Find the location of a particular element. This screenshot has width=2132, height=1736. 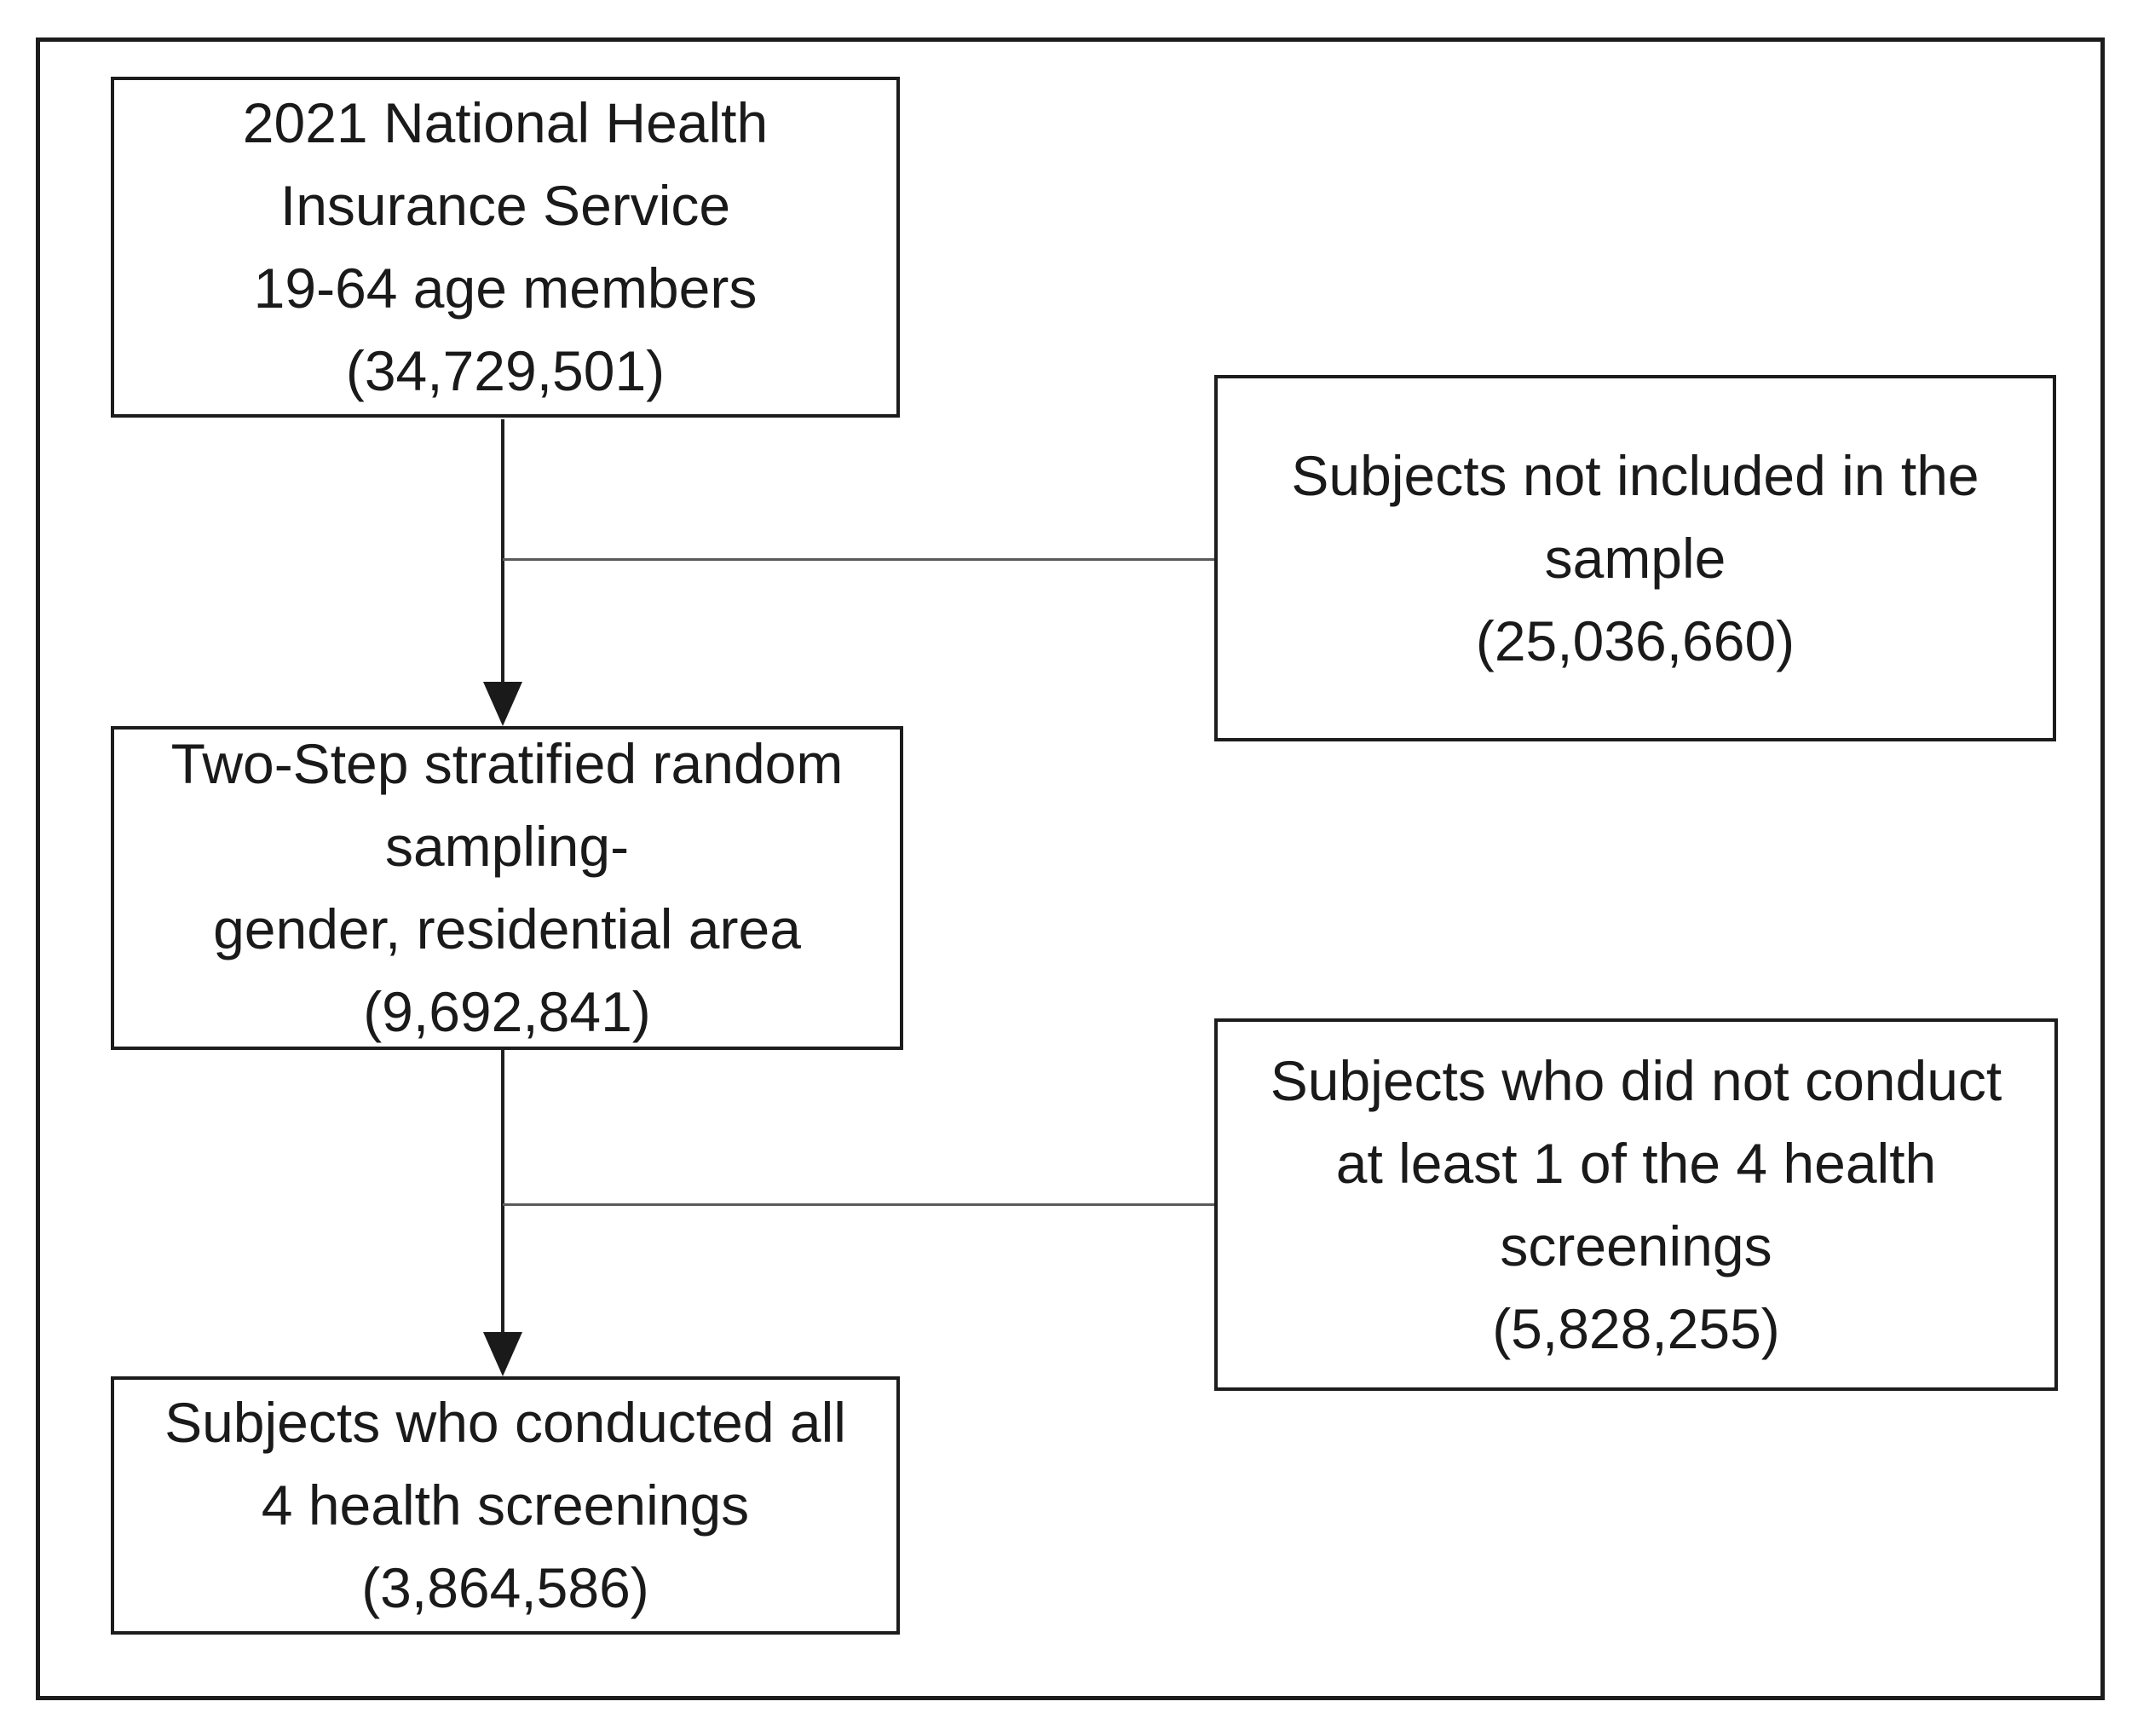

box-text-line: 19-64 age members is located at coordinates (505, 288).